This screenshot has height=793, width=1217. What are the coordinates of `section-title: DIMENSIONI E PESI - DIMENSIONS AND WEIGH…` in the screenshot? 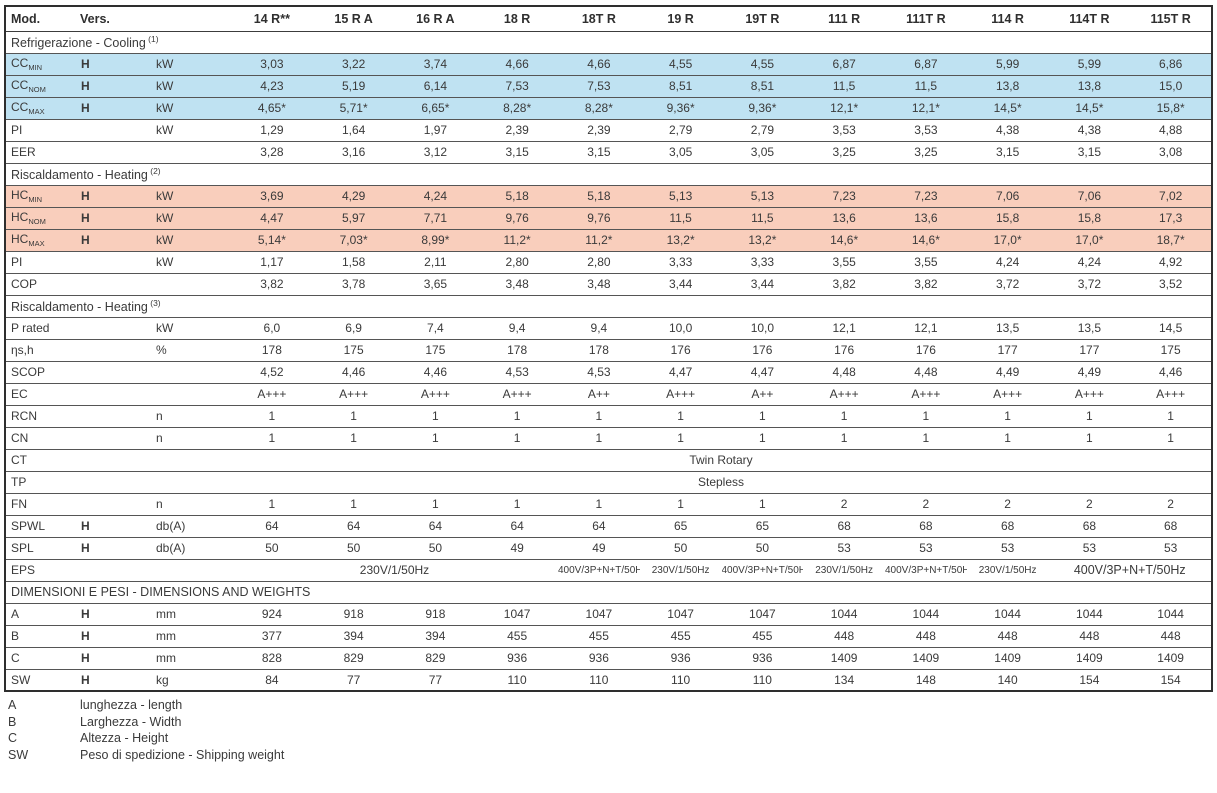 It's located at (608, 592).